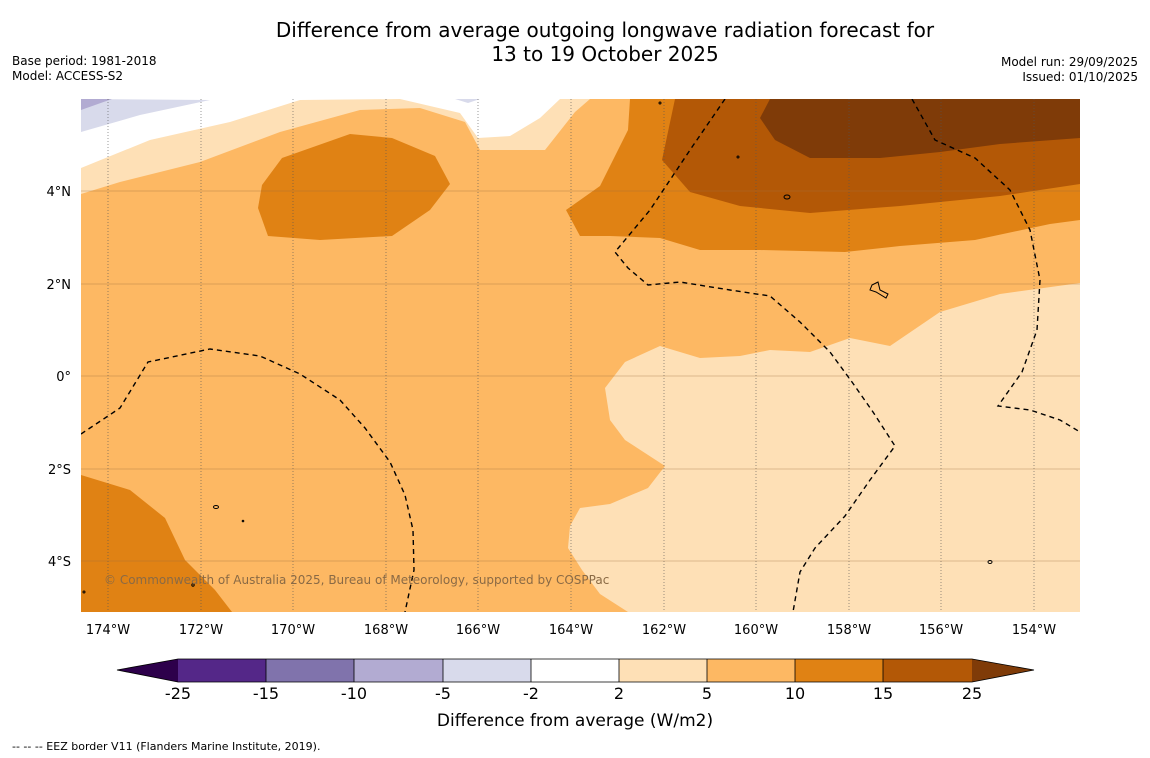  I want to click on colorbar-extend-high, so click(1003, 670).